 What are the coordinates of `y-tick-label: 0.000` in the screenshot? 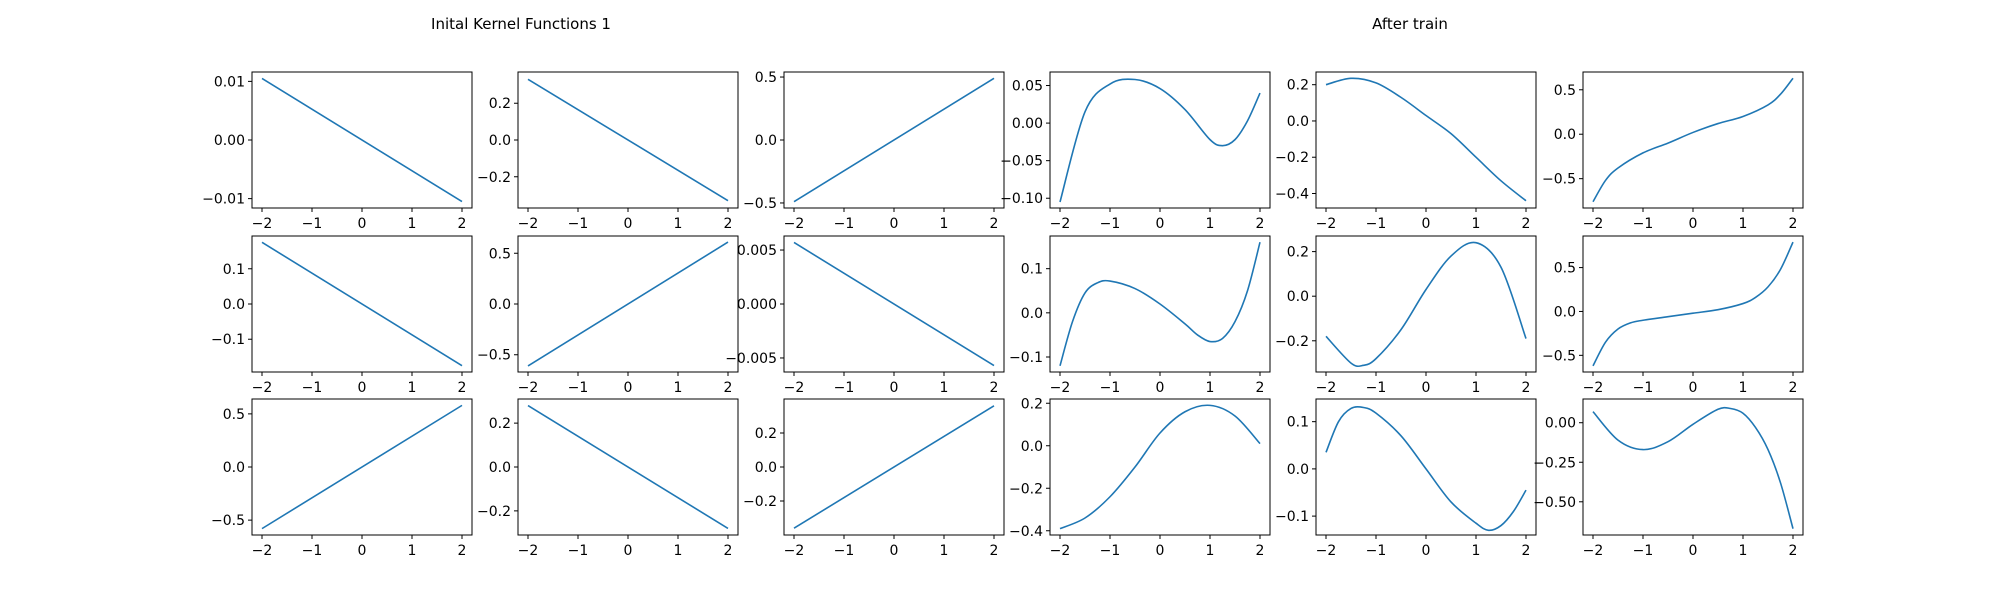 It's located at (757, 305).